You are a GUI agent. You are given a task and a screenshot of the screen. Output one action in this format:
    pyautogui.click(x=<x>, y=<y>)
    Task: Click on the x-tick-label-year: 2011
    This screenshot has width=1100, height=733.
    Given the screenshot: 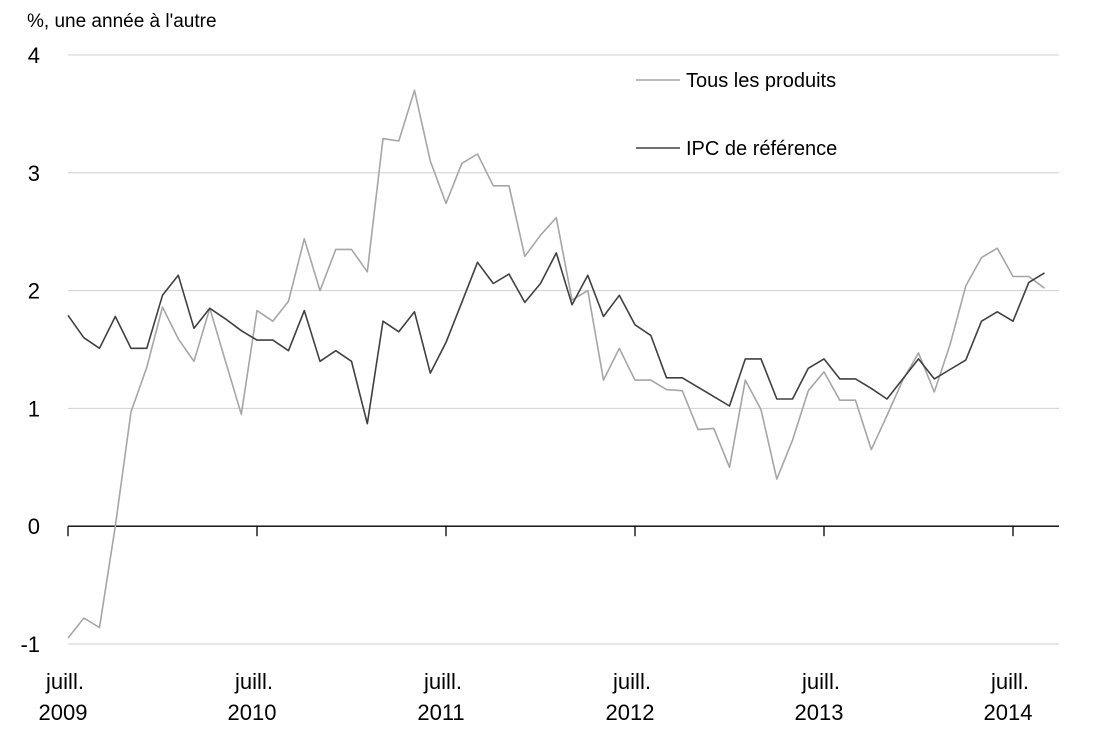 What is the action you would take?
    pyautogui.click(x=440, y=712)
    